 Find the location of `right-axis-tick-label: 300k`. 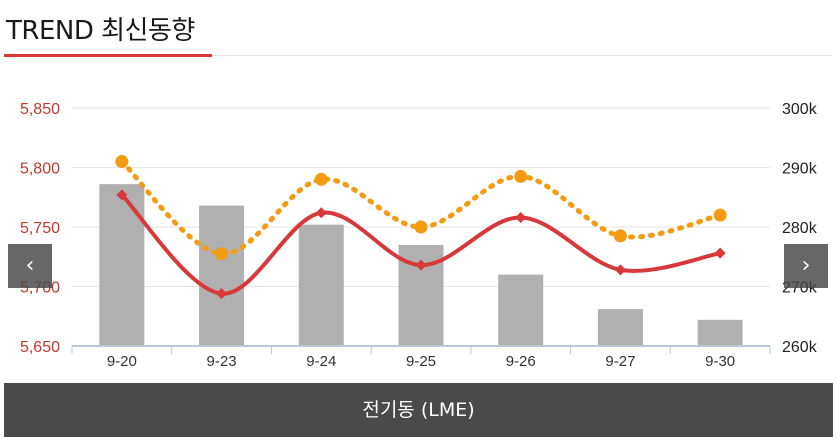

right-axis-tick-label: 300k is located at coordinates (800, 109).